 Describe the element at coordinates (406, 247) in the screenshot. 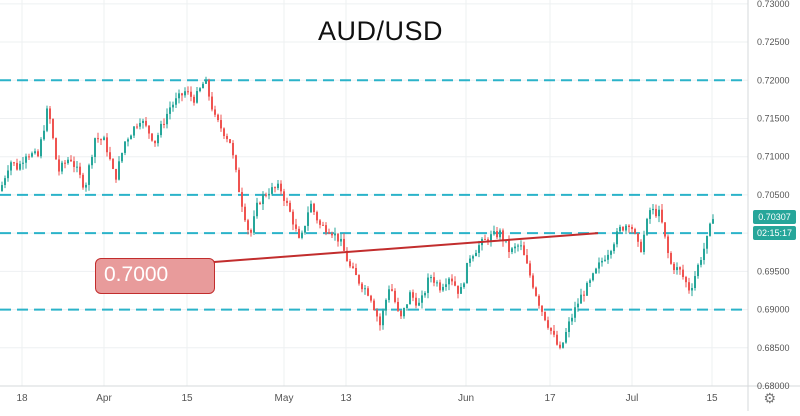

I see `trend-line` at that location.